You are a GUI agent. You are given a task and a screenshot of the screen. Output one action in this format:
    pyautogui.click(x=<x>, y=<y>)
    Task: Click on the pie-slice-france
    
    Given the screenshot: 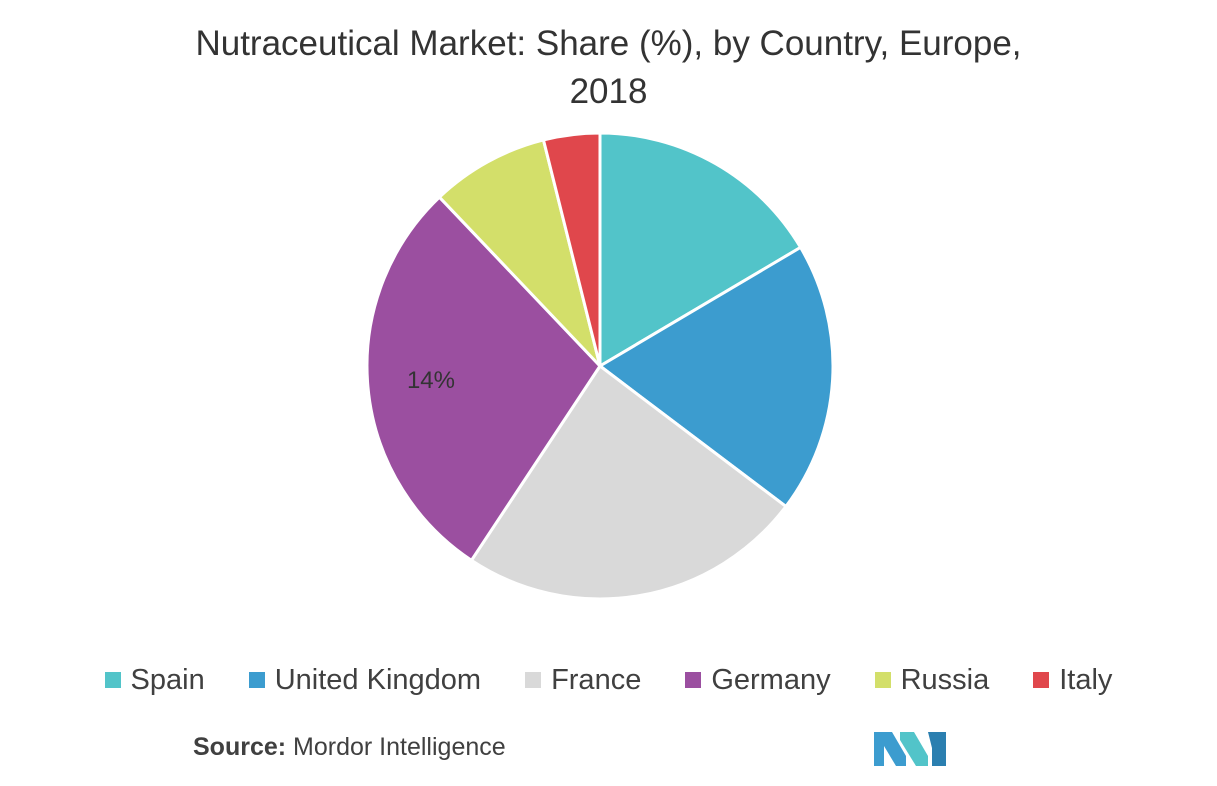 What is the action you would take?
    pyautogui.click(x=628, y=482)
    